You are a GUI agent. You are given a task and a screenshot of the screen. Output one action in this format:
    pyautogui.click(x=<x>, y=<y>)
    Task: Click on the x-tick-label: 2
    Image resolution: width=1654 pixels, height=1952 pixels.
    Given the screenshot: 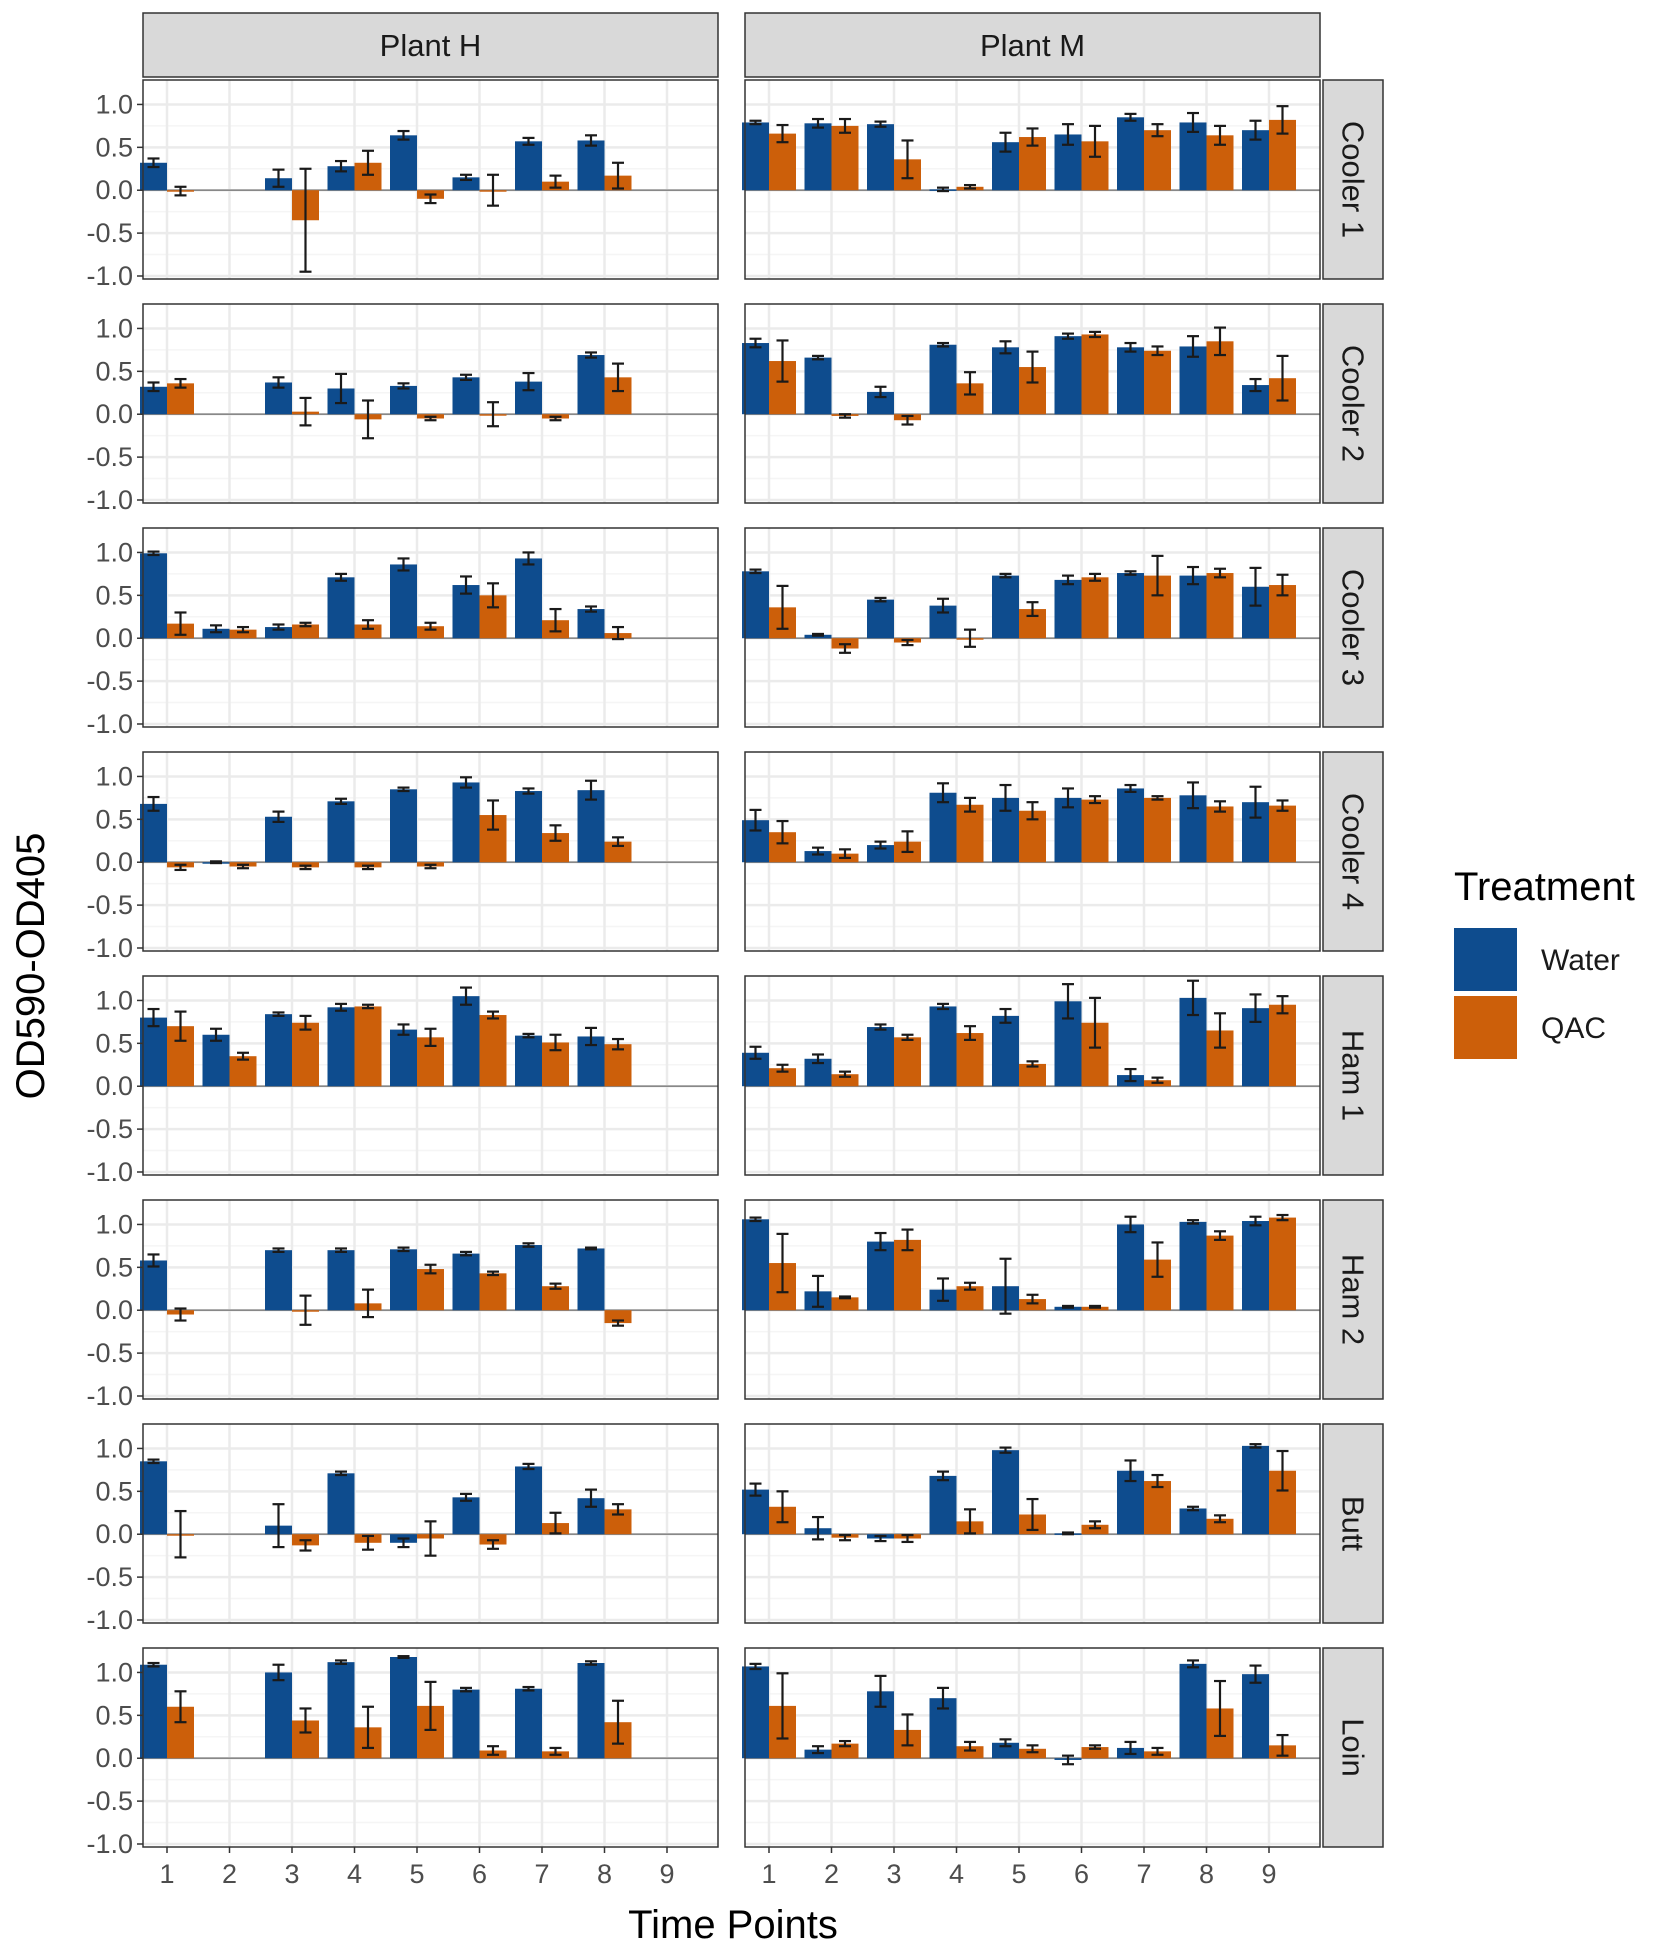 What is the action you would take?
    pyautogui.click(x=831, y=1874)
    